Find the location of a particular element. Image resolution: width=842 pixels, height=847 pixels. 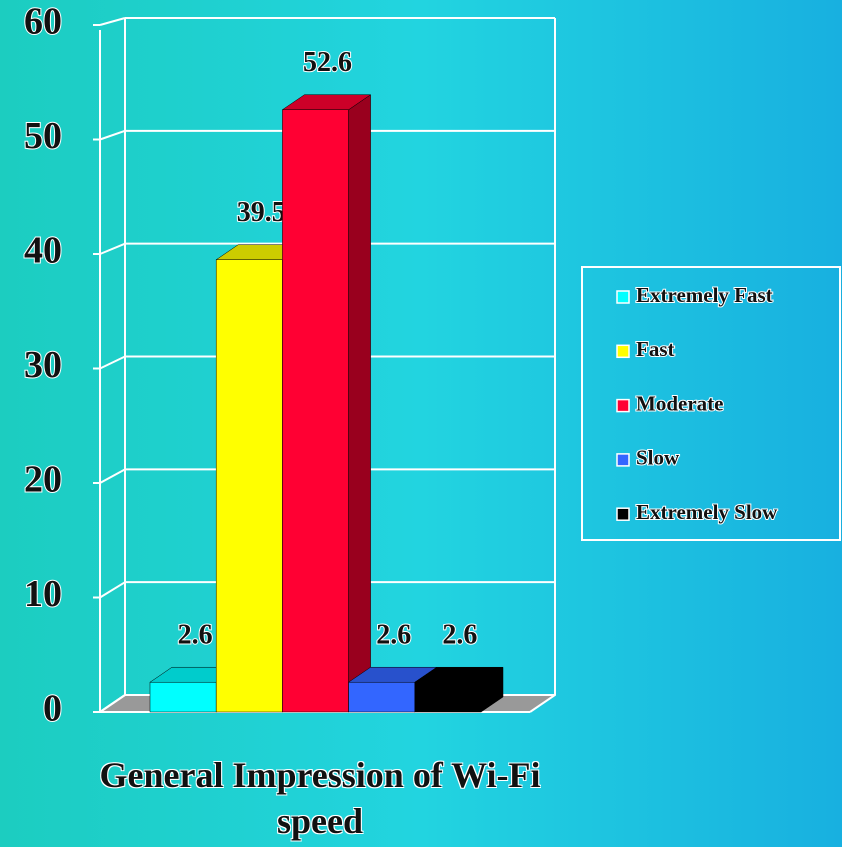

legend-label: Extremely Slow is located at coordinates (707, 512).